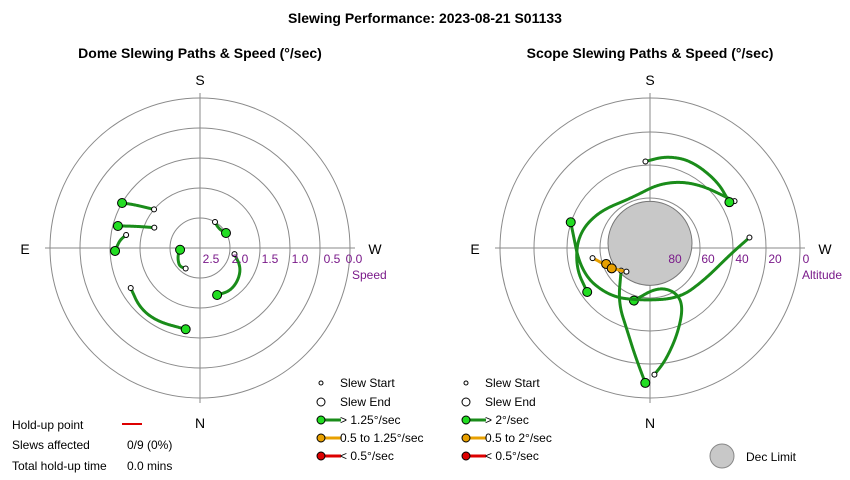 This screenshot has height=480, width=850. Describe the element at coordinates (382, 438) in the screenshot. I see `dome-legend-medium-label: 0.5 to 1.25°/sec` at that location.